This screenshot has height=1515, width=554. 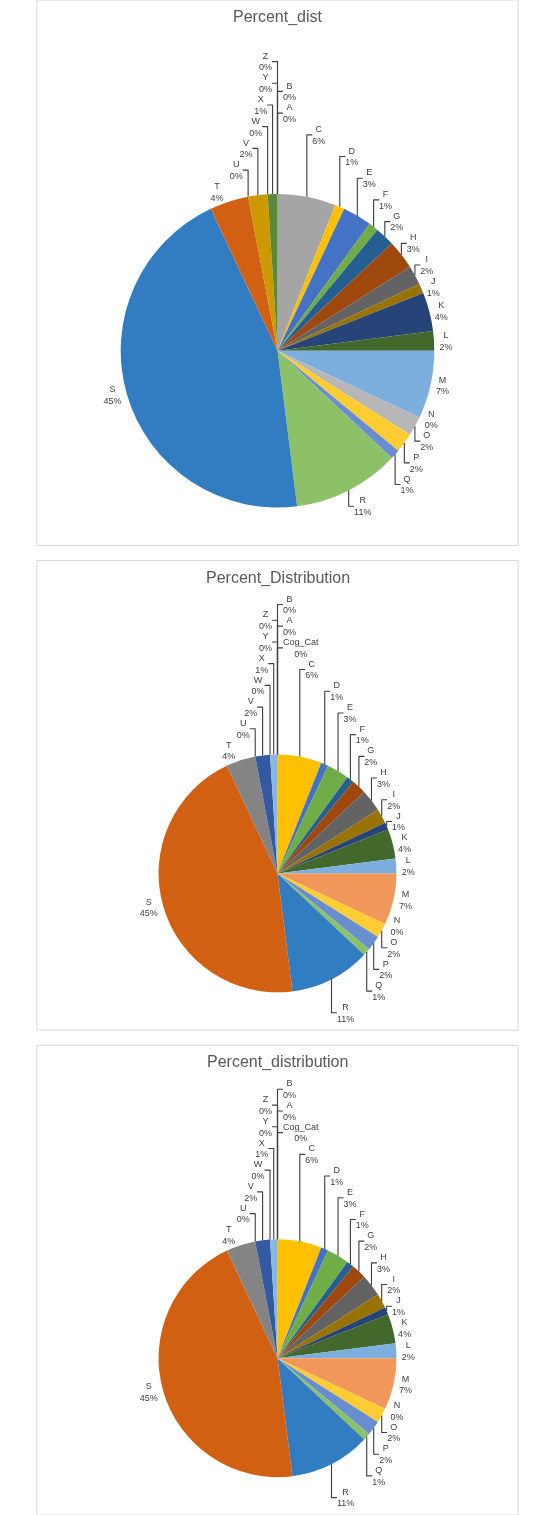 What do you see at coordinates (312, 663) in the screenshot?
I see `slice-label: C` at bounding box center [312, 663].